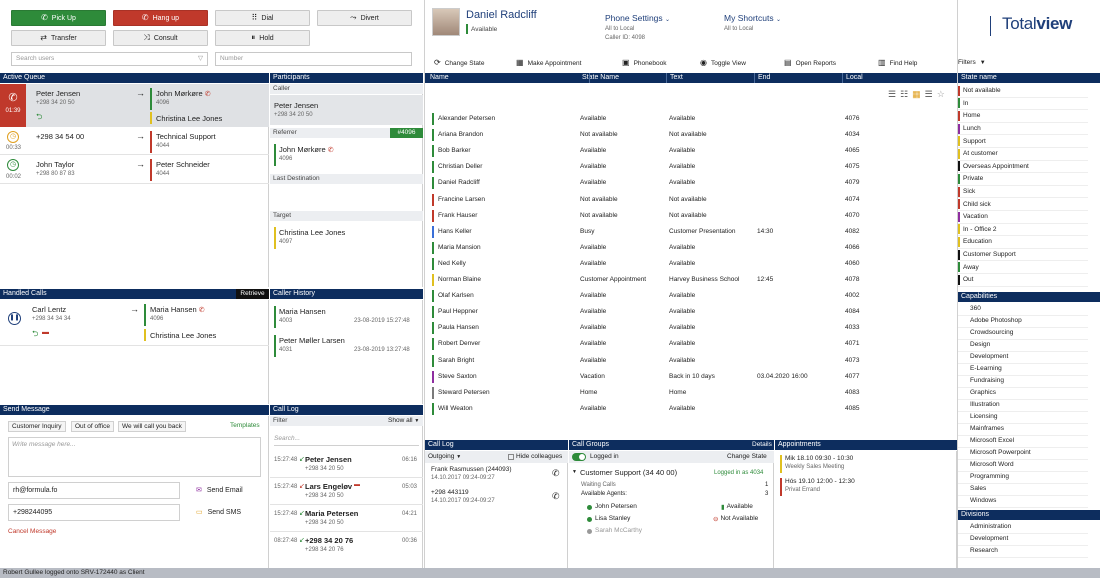 This screenshot has width=1100, height=578. Describe the element at coordinates (92, 426) in the screenshot. I see `quick-message-button: Out of office` at that location.